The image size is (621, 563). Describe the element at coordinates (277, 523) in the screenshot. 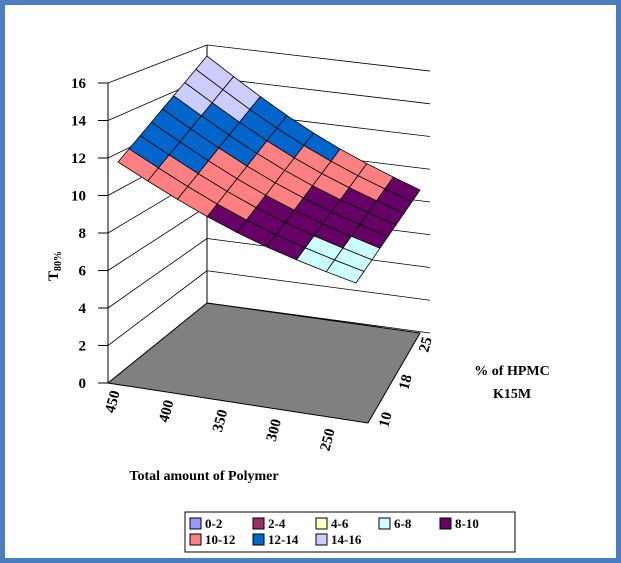

I see `legend-label: 2-4` at that location.